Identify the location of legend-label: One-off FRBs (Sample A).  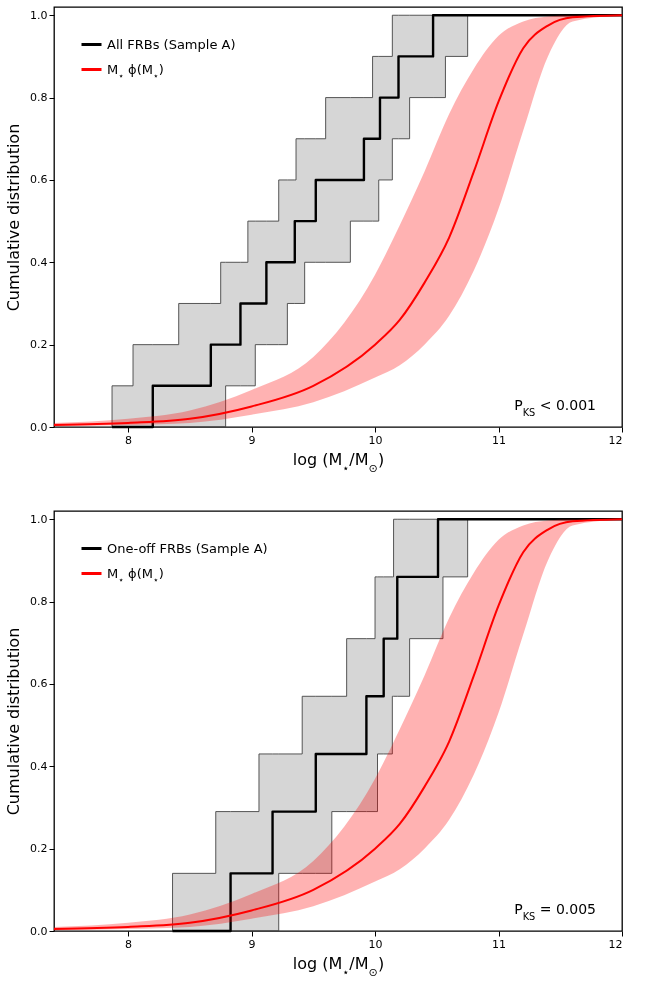
(187, 548).